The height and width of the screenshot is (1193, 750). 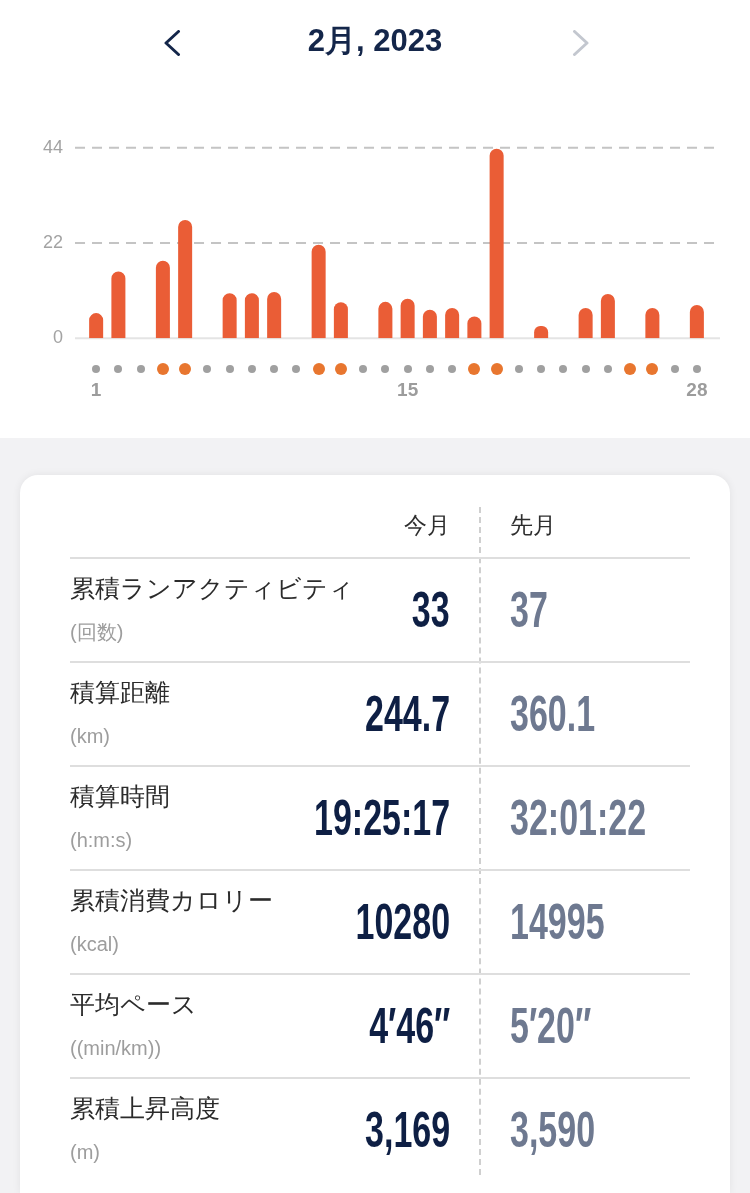 I want to click on y-tick-label: 22, so click(x=53, y=241).